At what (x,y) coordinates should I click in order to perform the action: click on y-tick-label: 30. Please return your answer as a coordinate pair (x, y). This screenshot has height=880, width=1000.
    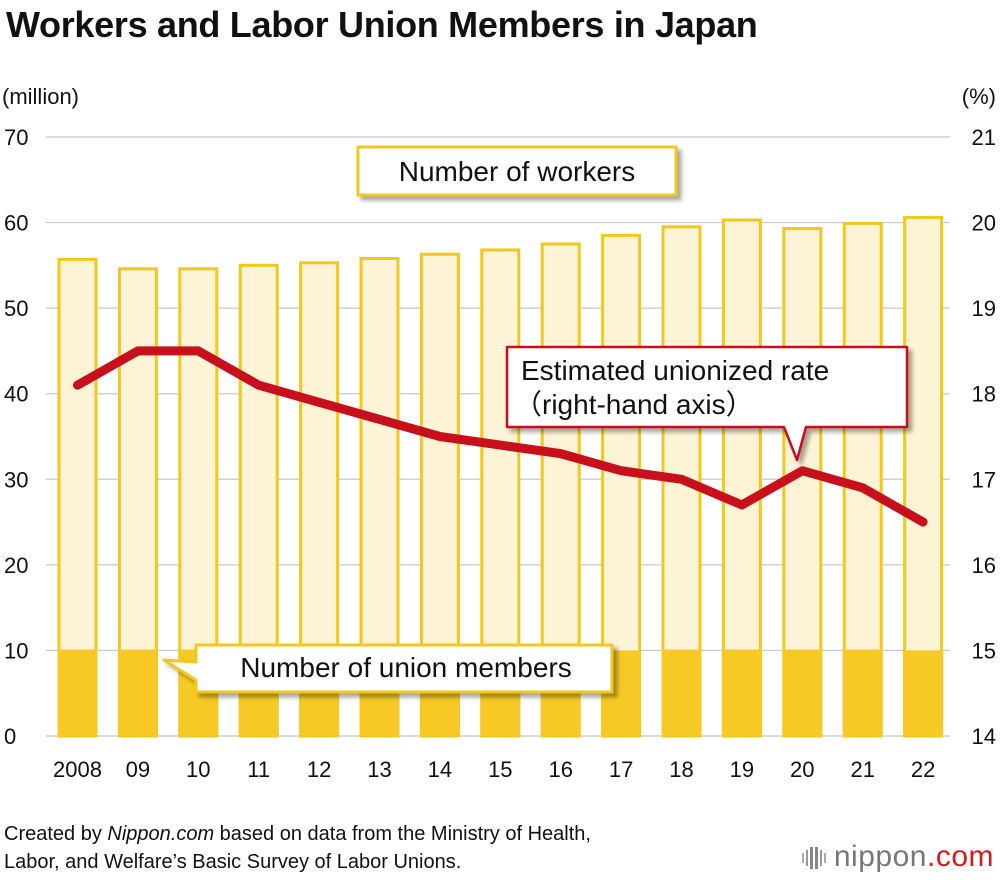
    Looking at the image, I should click on (16, 479).